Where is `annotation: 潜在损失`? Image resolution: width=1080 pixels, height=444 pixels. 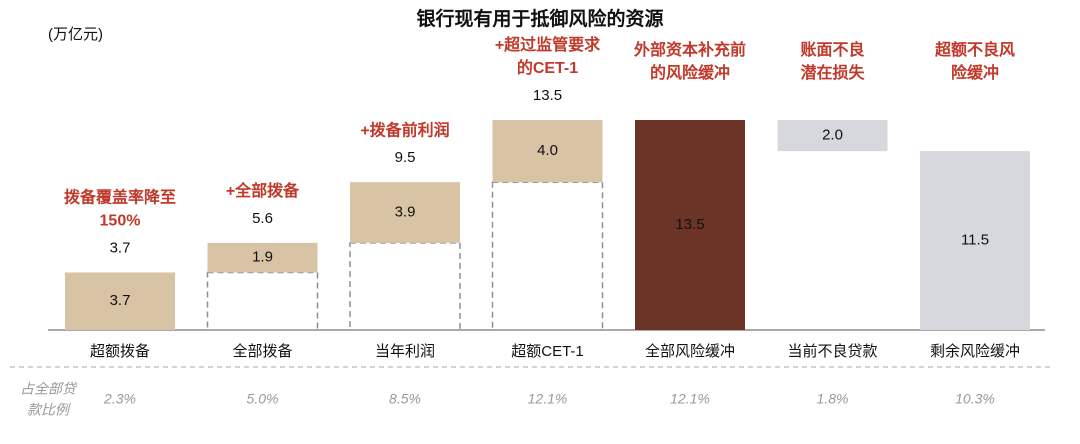 annotation: 潜在损失 is located at coordinates (832, 72).